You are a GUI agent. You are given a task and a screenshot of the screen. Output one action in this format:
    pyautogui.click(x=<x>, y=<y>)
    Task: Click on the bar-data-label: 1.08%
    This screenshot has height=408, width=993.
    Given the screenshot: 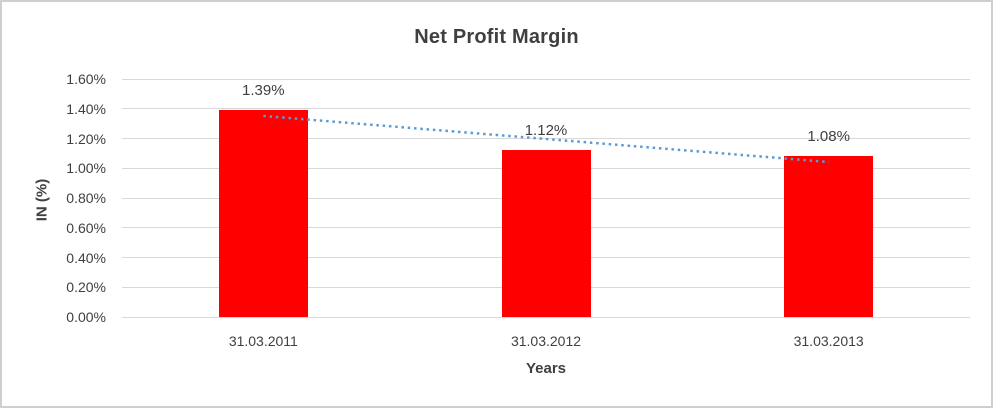 What is the action you would take?
    pyautogui.click(x=828, y=137)
    